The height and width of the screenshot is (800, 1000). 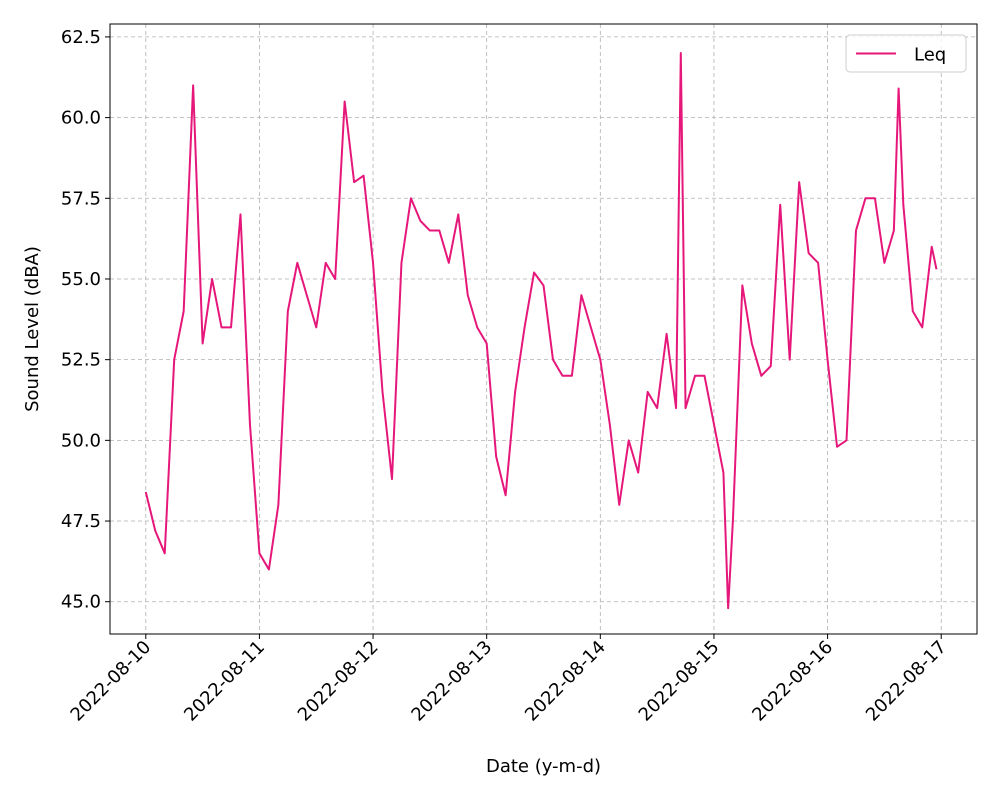 I want to click on x-tick-label: 2022-08-15, so click(x=679, y=681).